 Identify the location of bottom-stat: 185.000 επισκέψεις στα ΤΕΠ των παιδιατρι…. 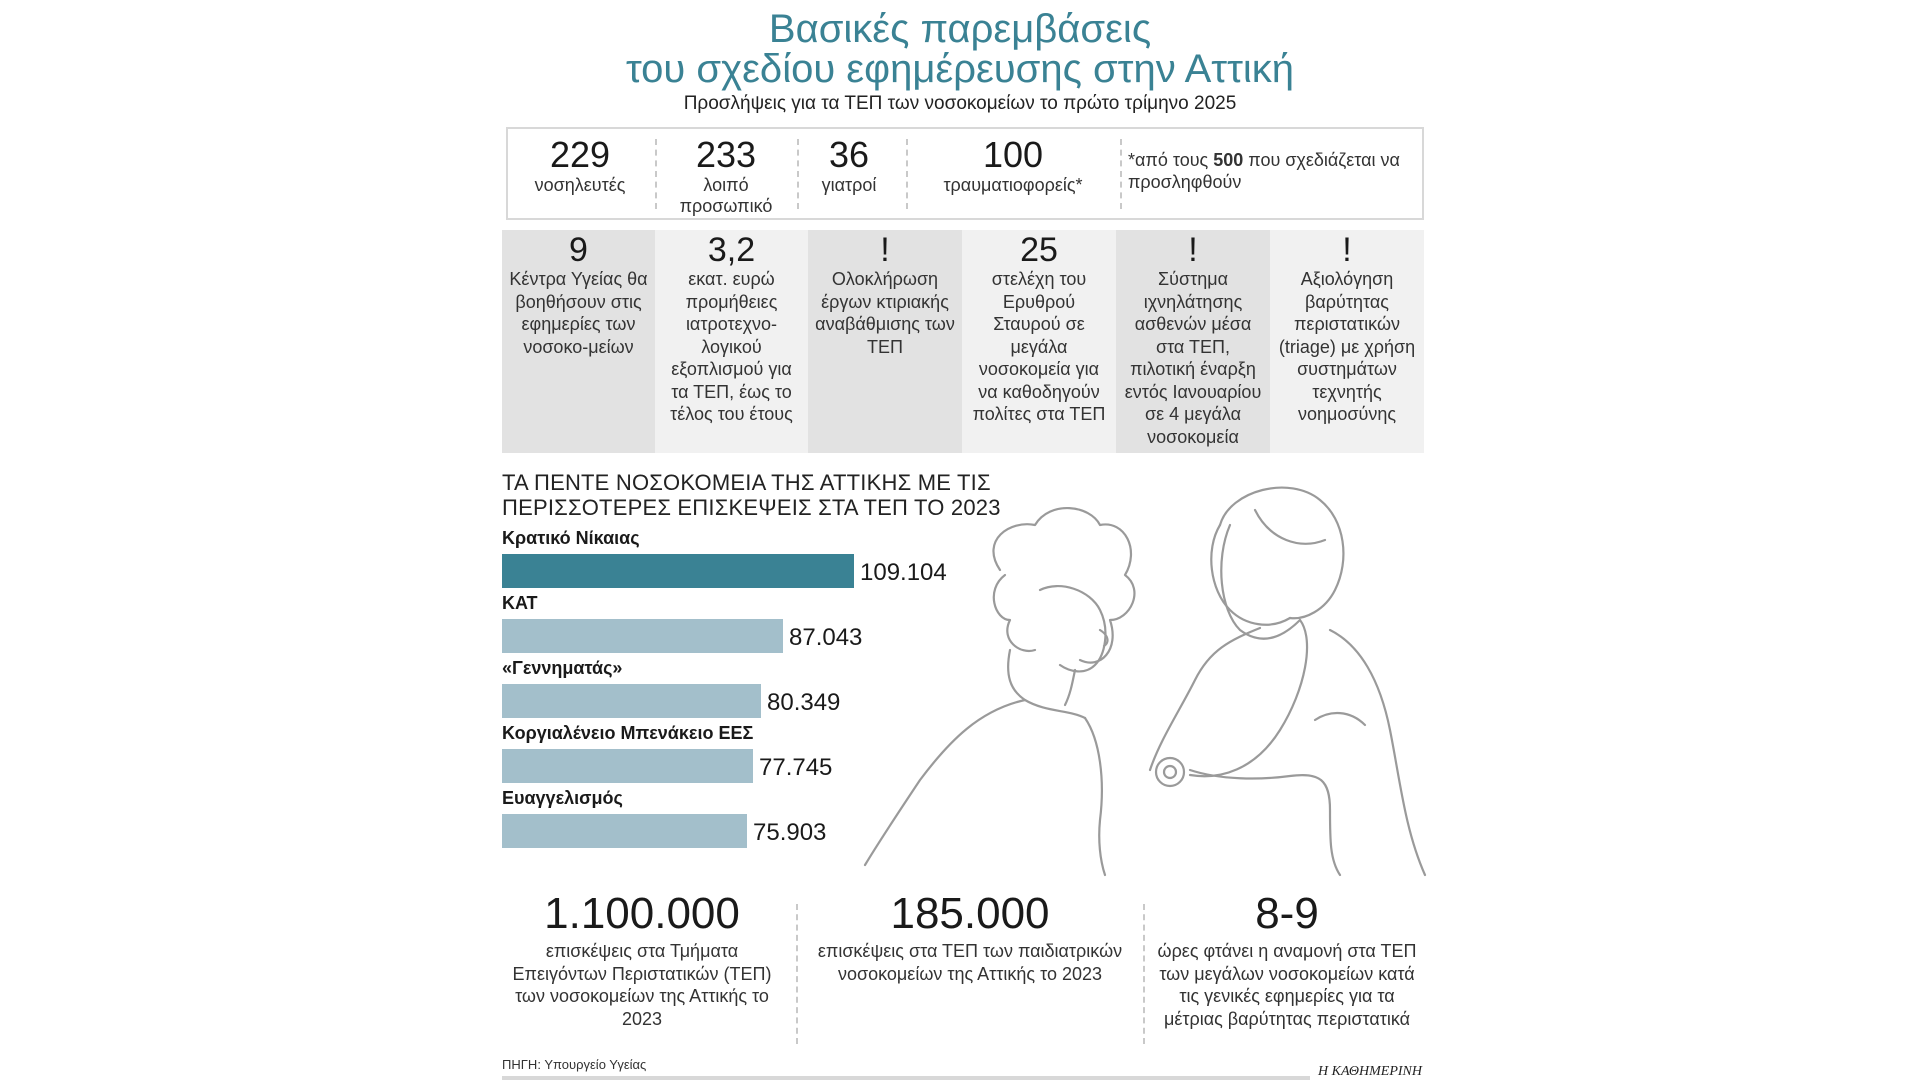
(970, 936).